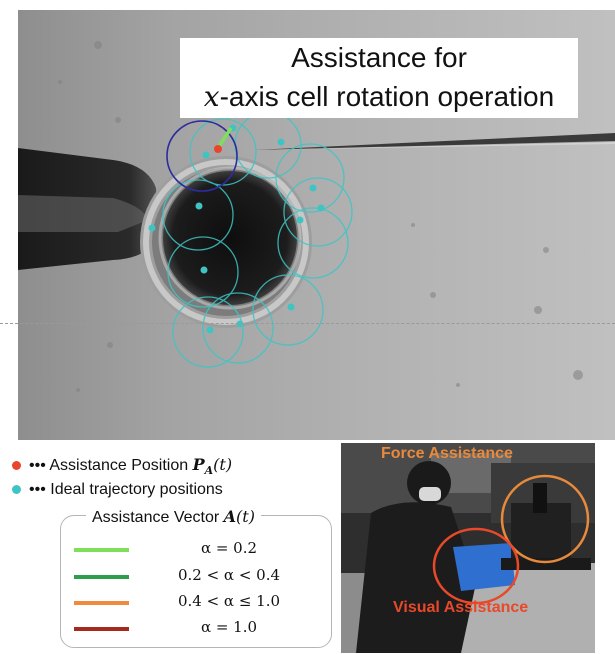 The height and width of the screenshot is (654, 615). Describe the element at coordinates (16, 466) in the screenshot. I see `red-dot-icon` at that location.